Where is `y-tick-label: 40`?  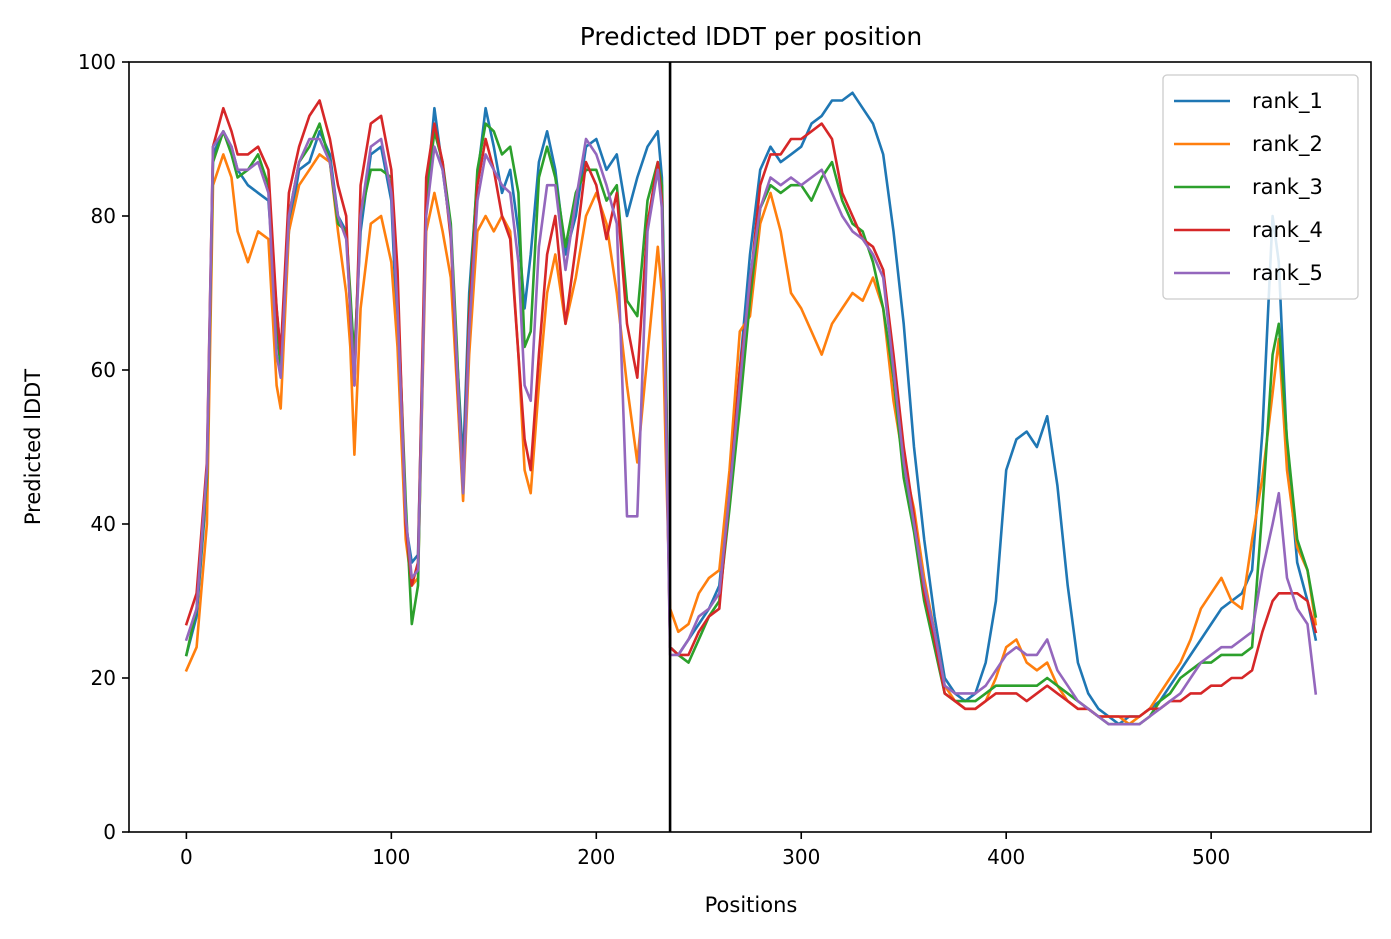 y-tick-label: 40 is located at coordinates (103, 524).